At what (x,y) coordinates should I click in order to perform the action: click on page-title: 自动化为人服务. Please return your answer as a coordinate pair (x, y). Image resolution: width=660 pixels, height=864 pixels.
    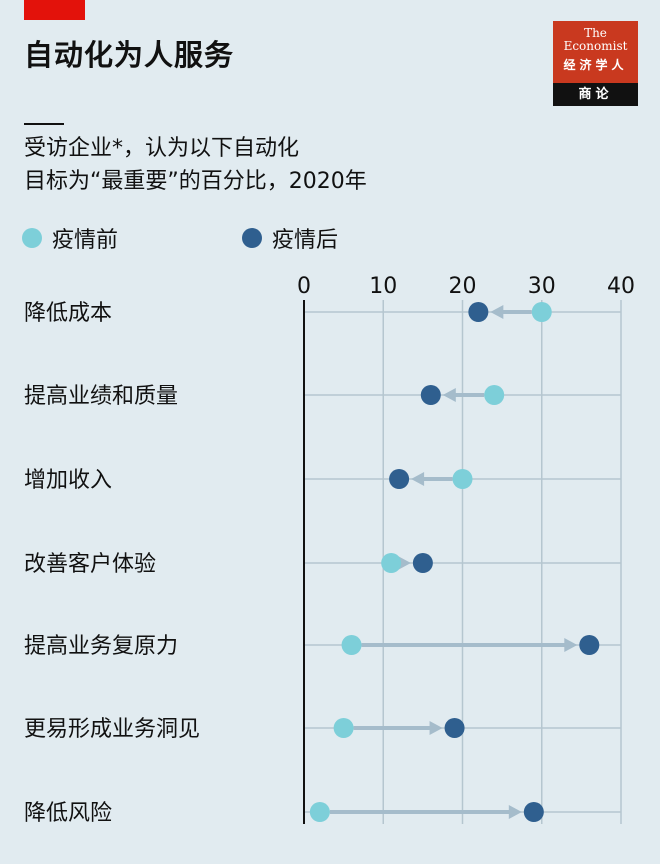
    Looking at the image, I should click on (129, 55).